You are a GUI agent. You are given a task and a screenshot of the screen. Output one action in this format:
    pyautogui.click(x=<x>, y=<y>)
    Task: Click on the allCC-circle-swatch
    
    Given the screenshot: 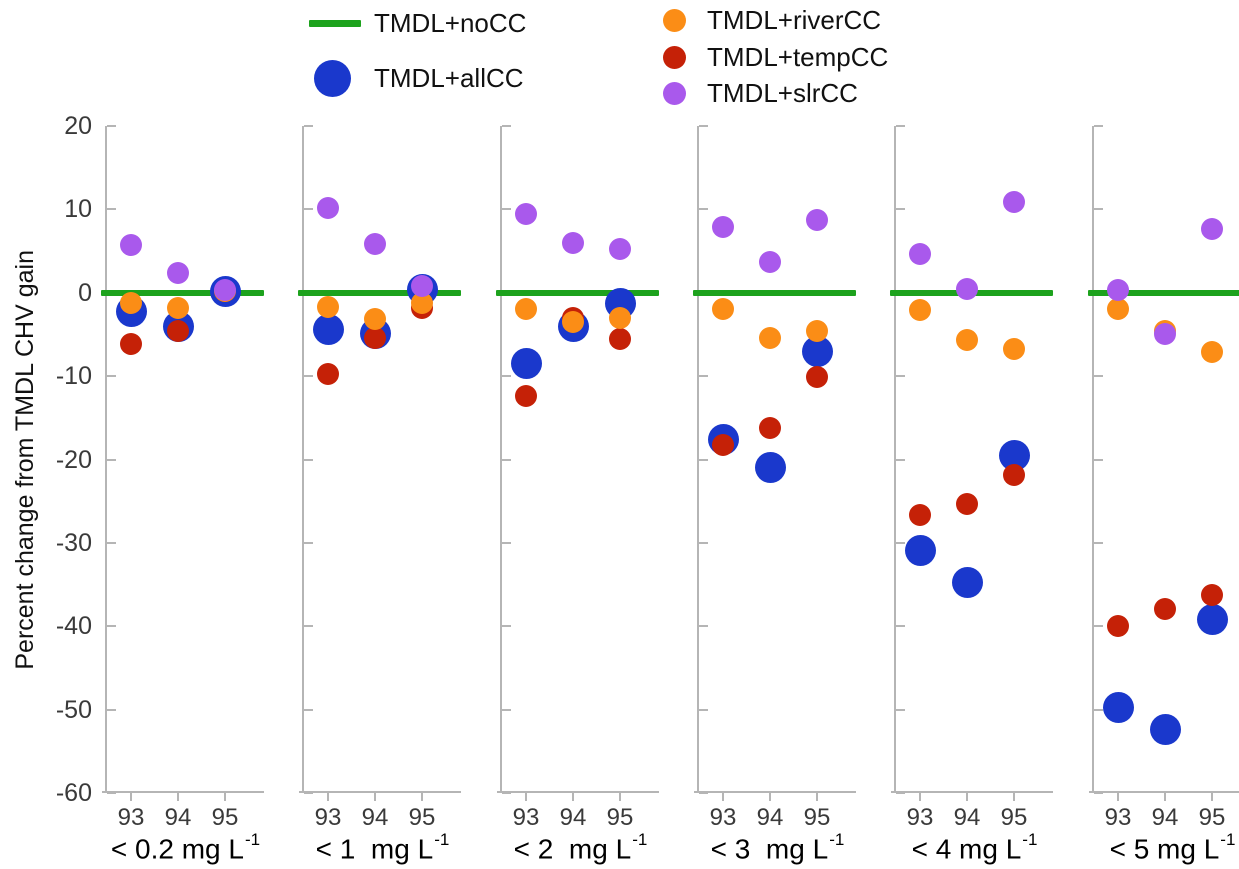 What is the action you would take?
    pyautogui.click(x=332, y=78)
    